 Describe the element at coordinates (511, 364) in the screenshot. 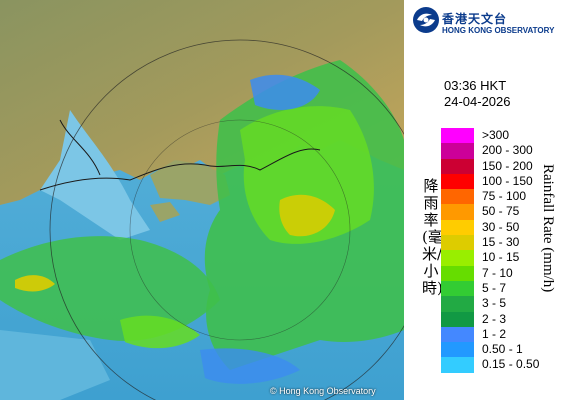

I see `legend-label: 0.15 - 0.50` at that location.